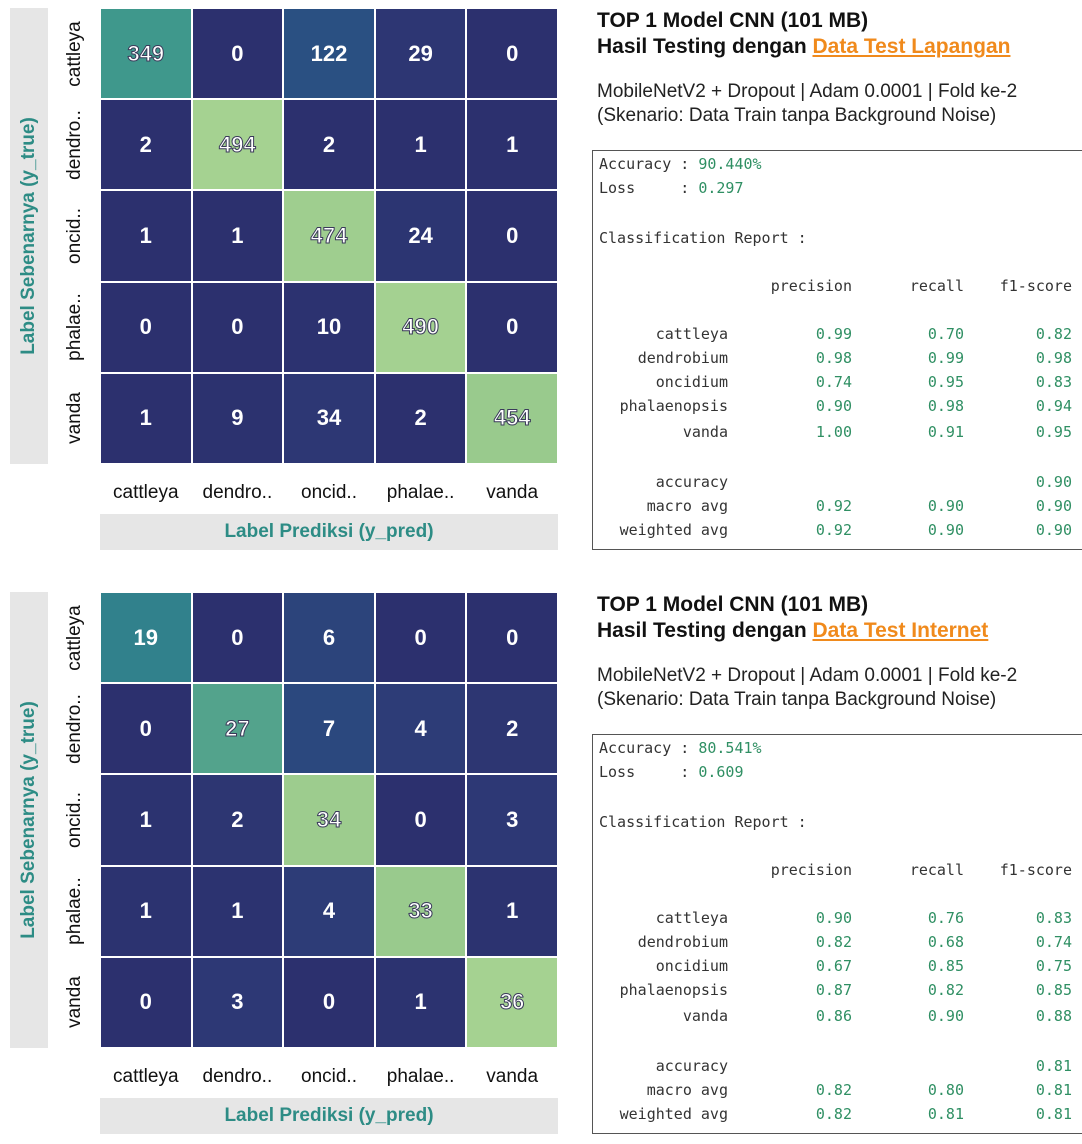 The width and height of the screenshot is (1082, 1144). What do you see at coordinates (673, 406) in the screenshot?
I see `class-label: phalaenopsis` at bounding box center [673, 406].